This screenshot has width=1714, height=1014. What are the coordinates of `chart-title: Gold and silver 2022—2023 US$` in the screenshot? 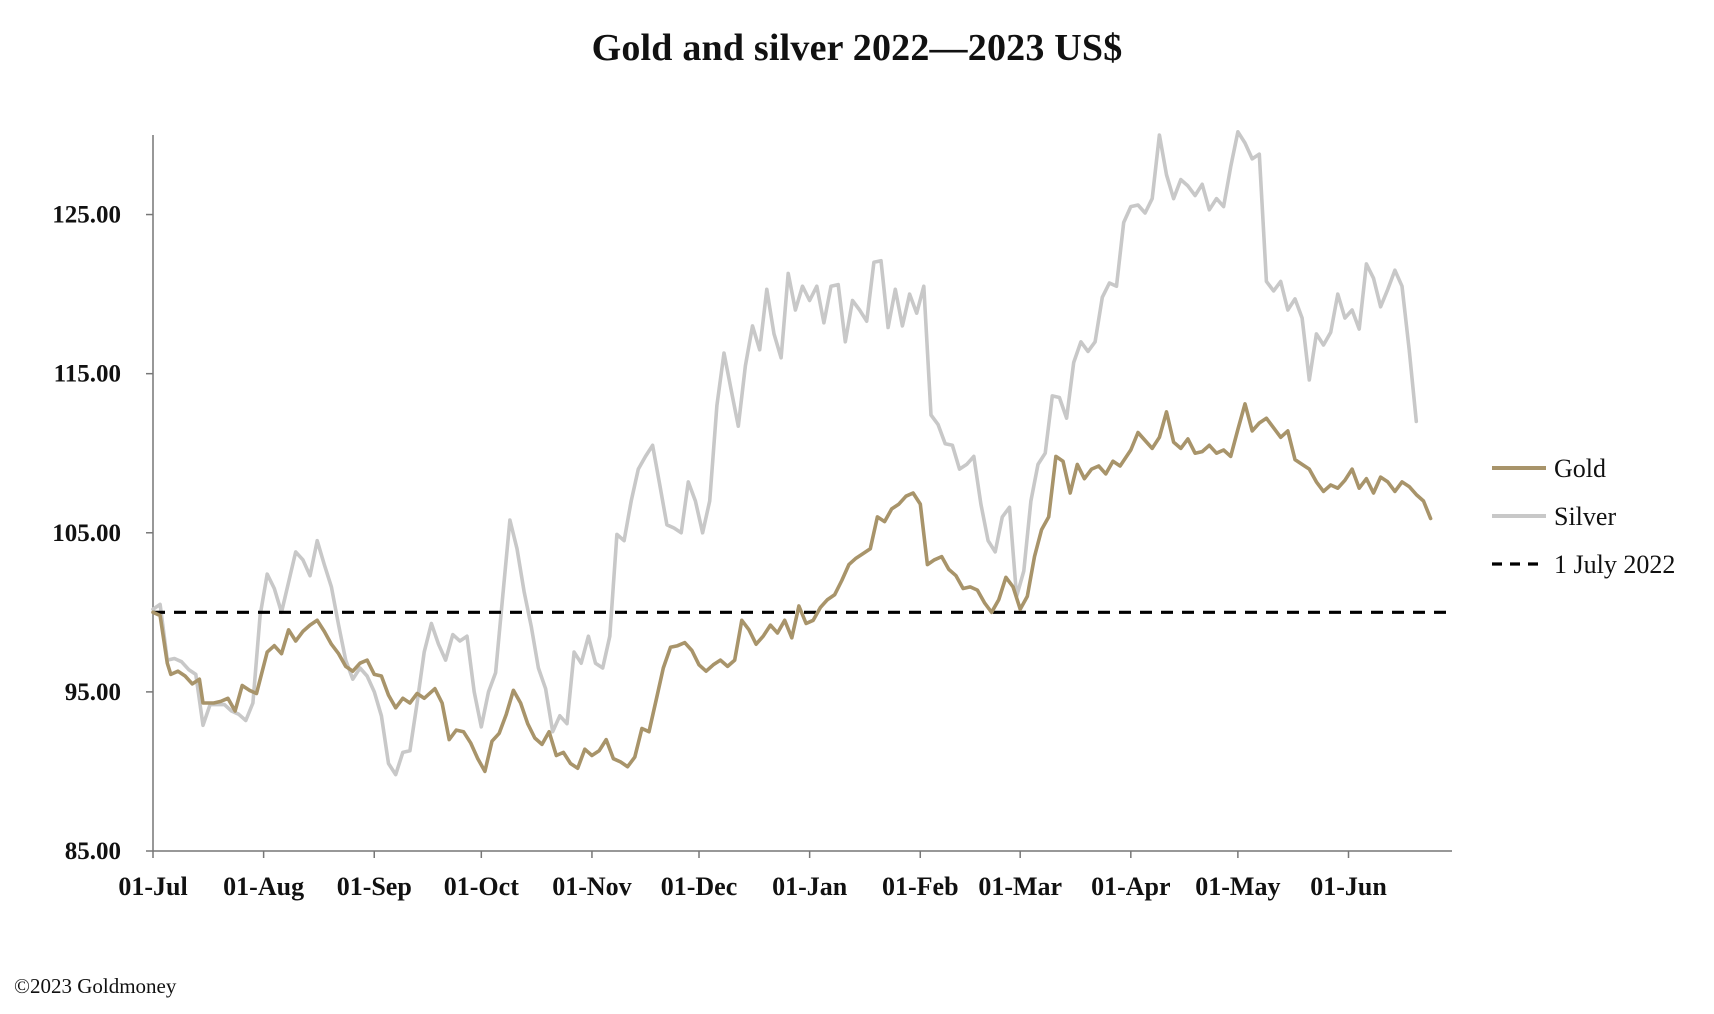 It's located at (857, 48).